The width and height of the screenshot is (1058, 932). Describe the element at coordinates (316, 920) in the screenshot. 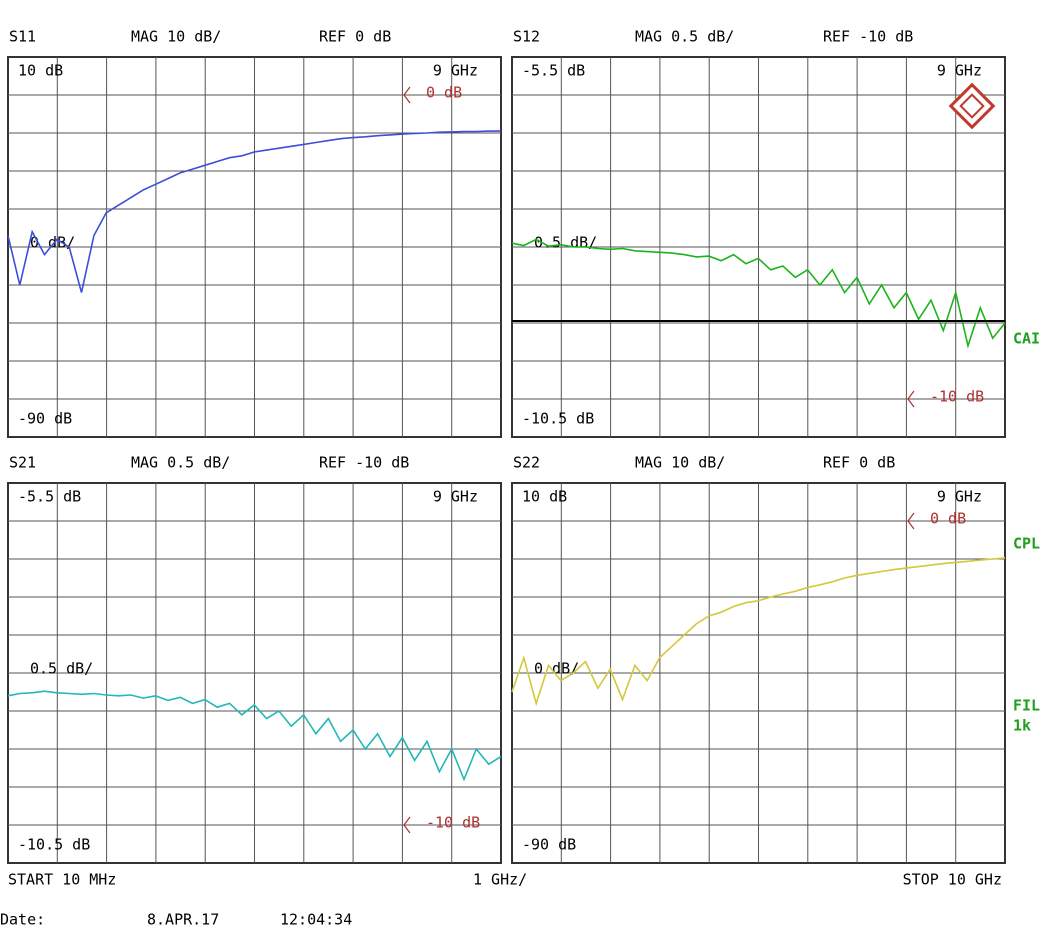

I see `time: 12:04:34` at that location.